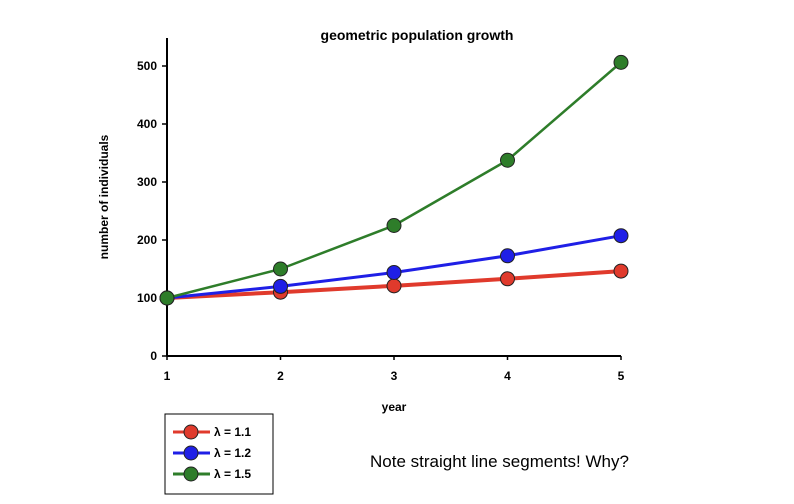  What do you see at coordinates (167, 376) in the screenshot?
I see `x-tick-label: 1` at bounding box center [167, 376].